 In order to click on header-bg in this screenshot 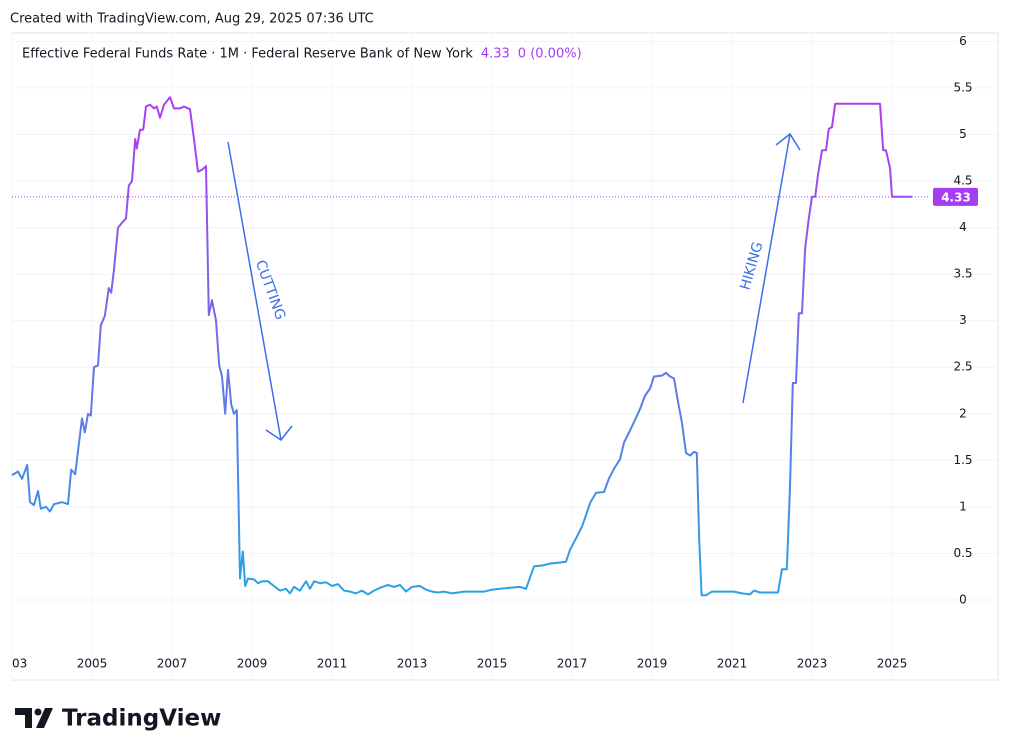, I will do `click(313, 54)`.